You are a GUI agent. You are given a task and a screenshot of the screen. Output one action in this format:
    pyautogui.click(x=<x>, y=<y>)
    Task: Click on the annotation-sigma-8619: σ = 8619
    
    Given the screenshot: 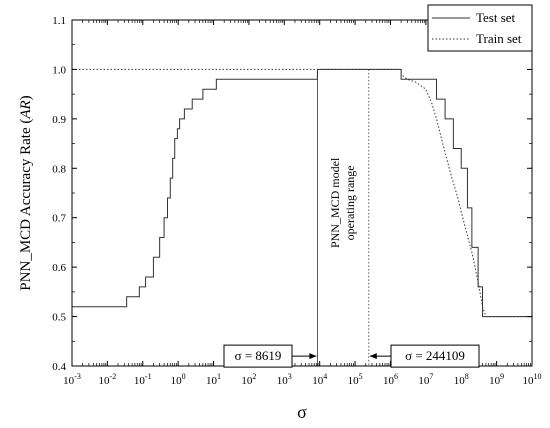 What is the action you would take?
    pyautogui.click(x=258, y=355)
    